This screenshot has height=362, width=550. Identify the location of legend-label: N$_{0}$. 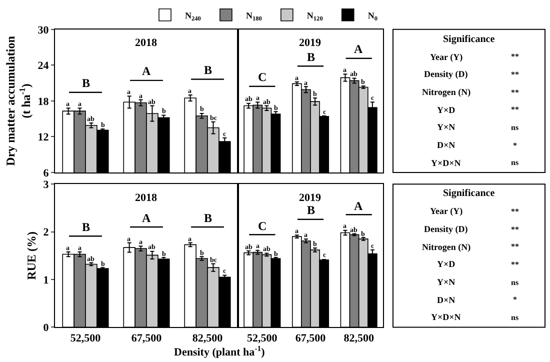
(373, 16).